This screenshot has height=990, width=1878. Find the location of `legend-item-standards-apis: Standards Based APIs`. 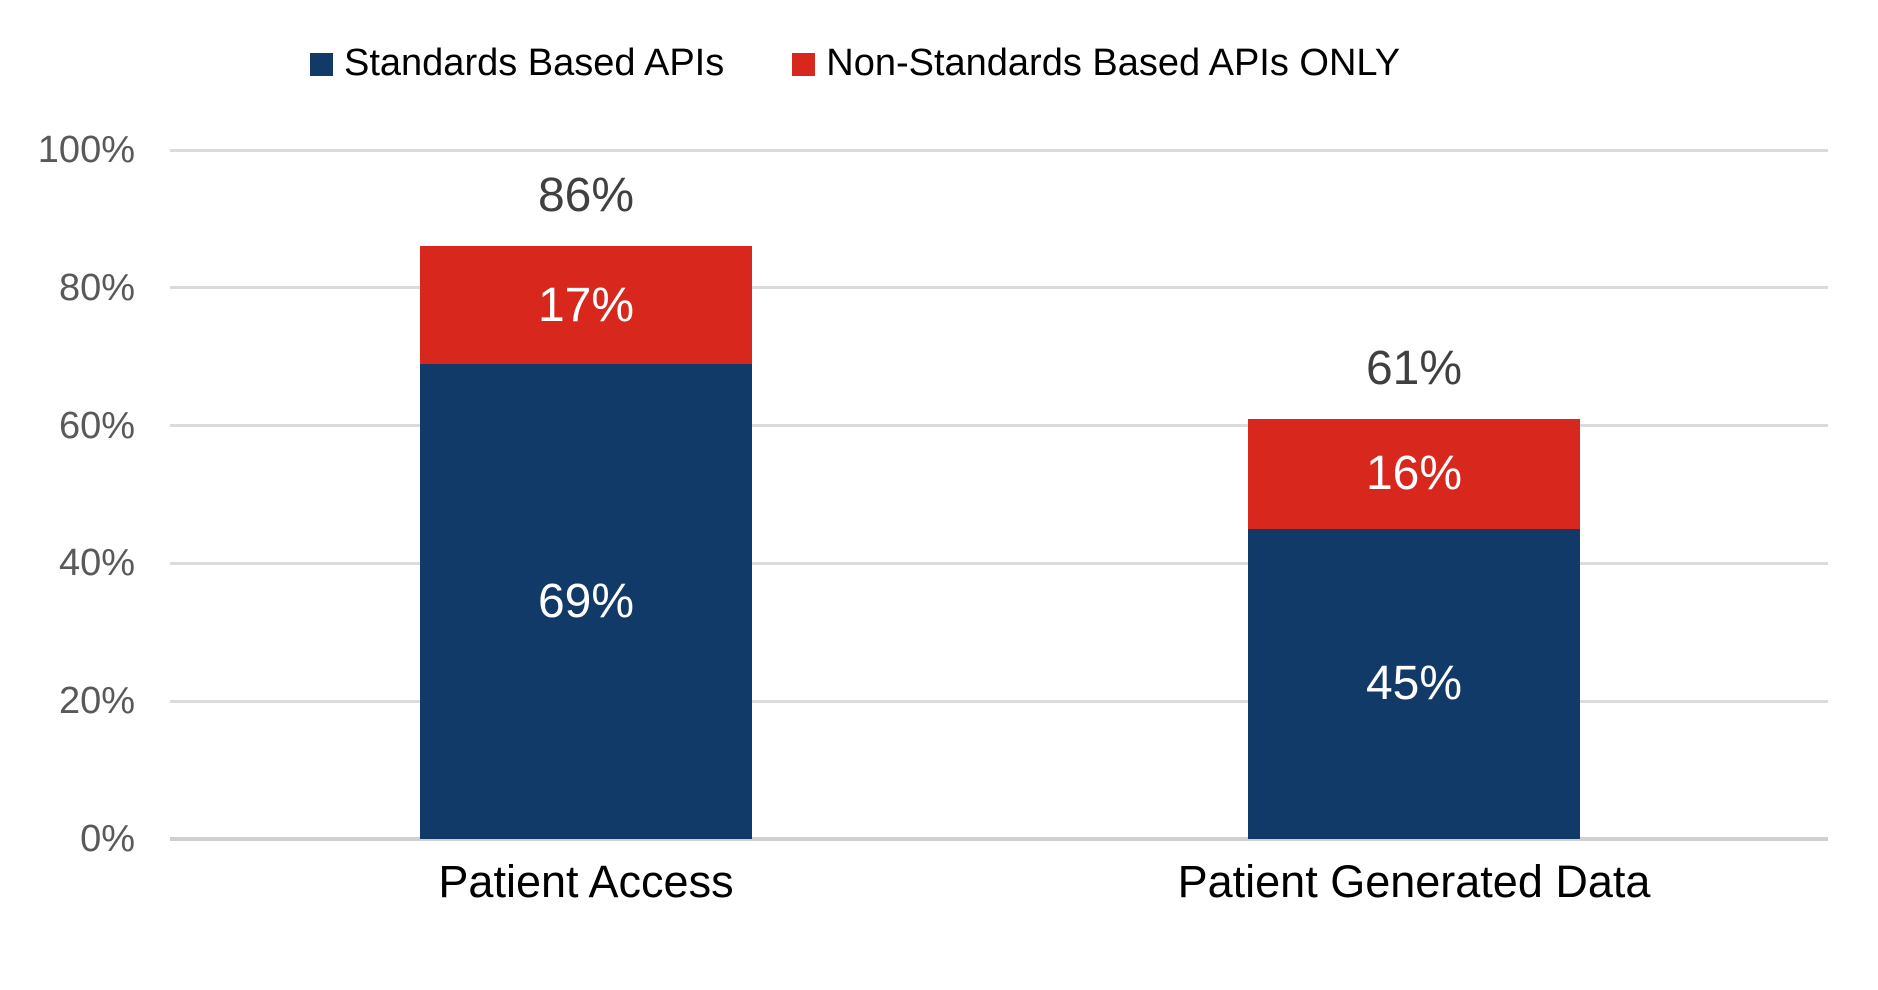

legend-item-standards-apis: Standards Based APIs is located at coordinates (517, 63).